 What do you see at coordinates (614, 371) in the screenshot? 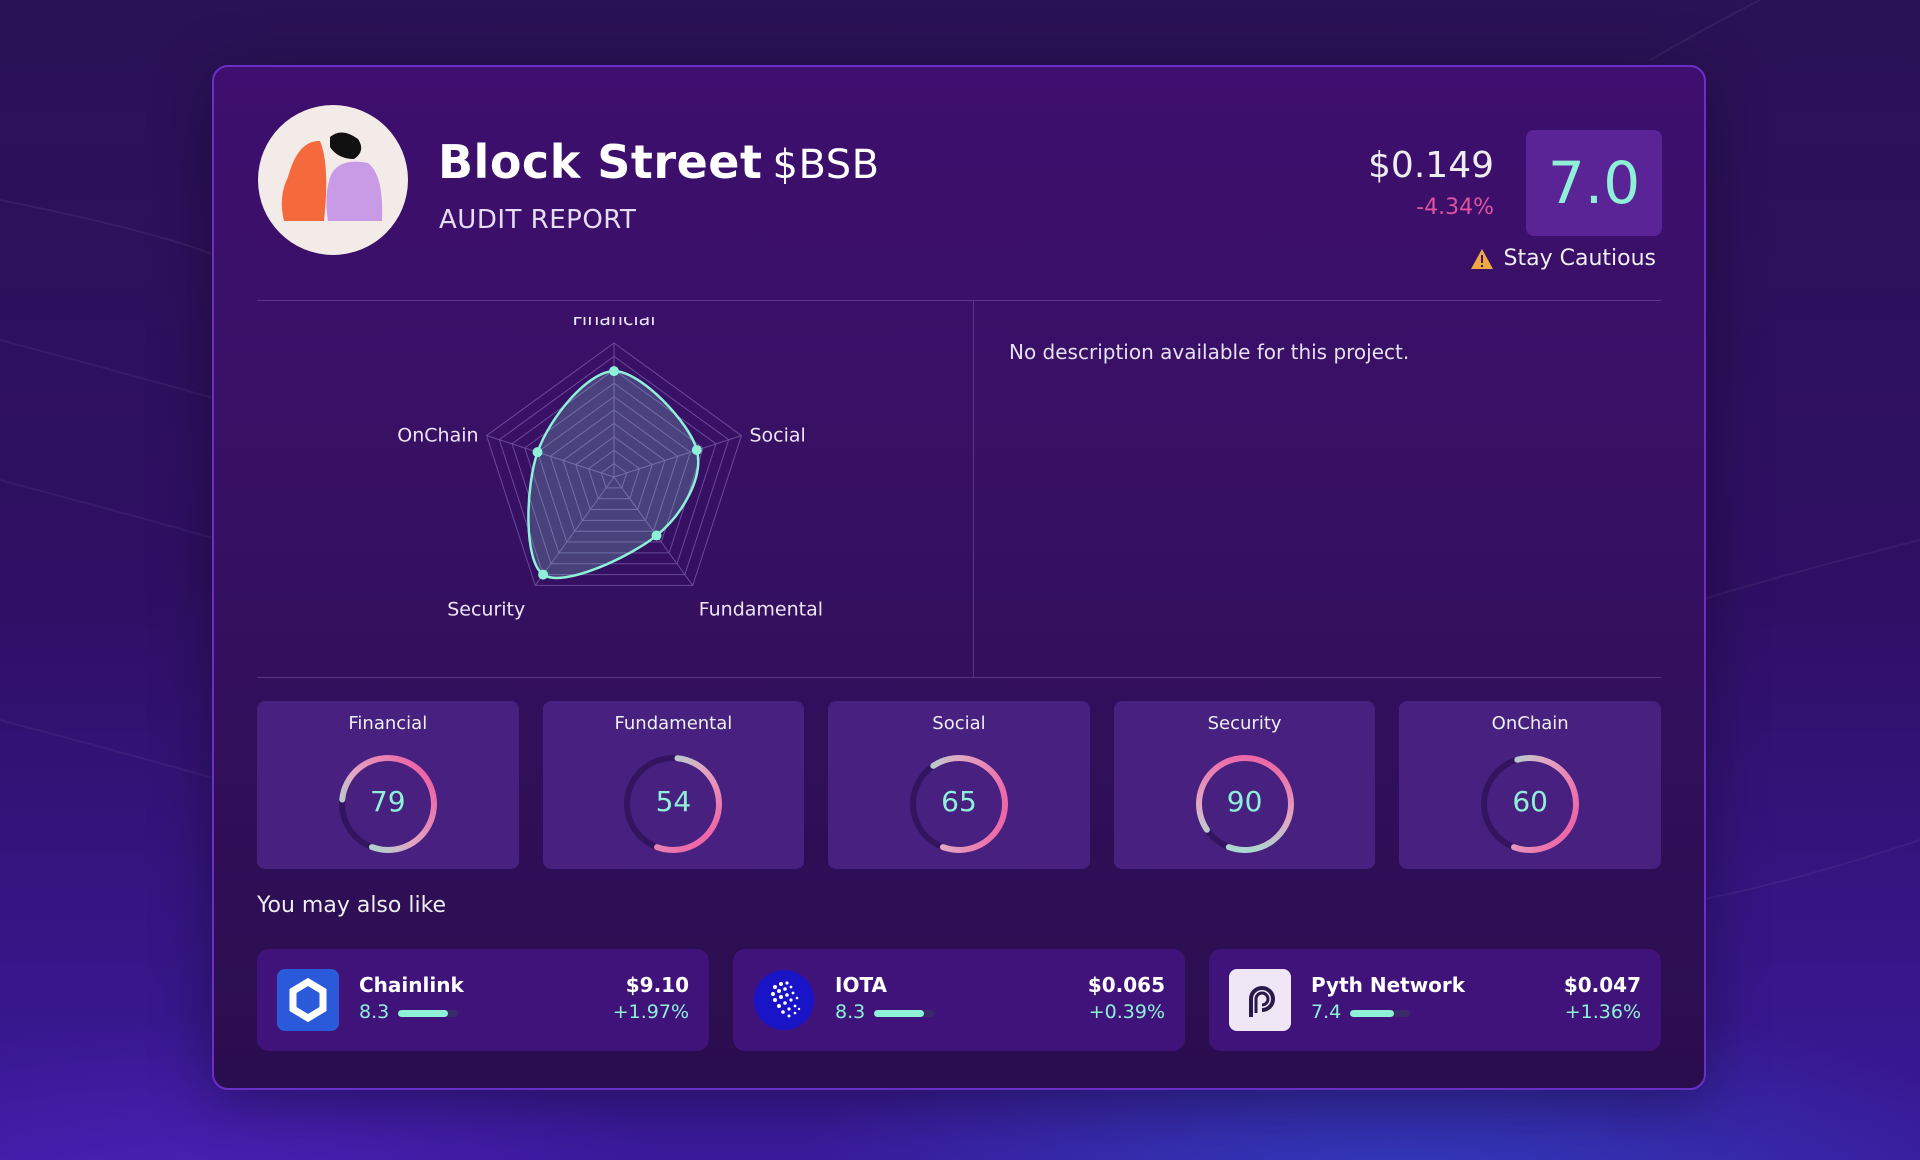
I see `radar-point-financial` at bounding box center [614, 371].